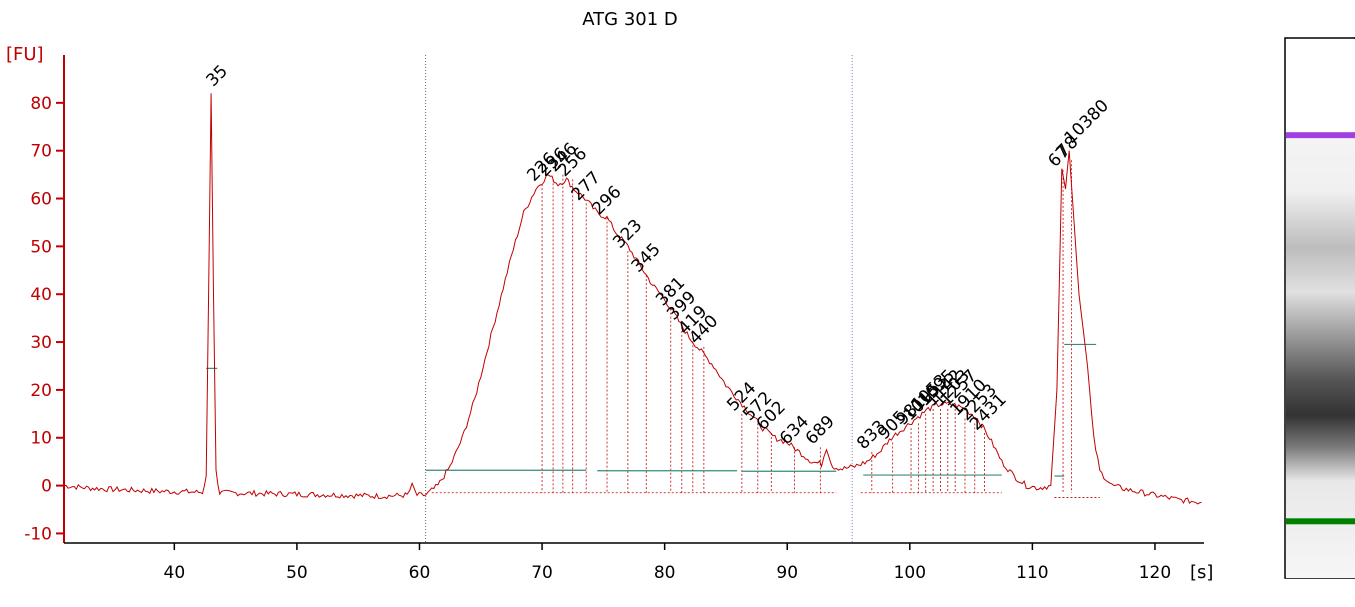 Image resolution: width=1355 pixels, height=607 pixels. Describe the element at coordinates (1320, 89) in the screenshot. I see `gel-top` at that location.